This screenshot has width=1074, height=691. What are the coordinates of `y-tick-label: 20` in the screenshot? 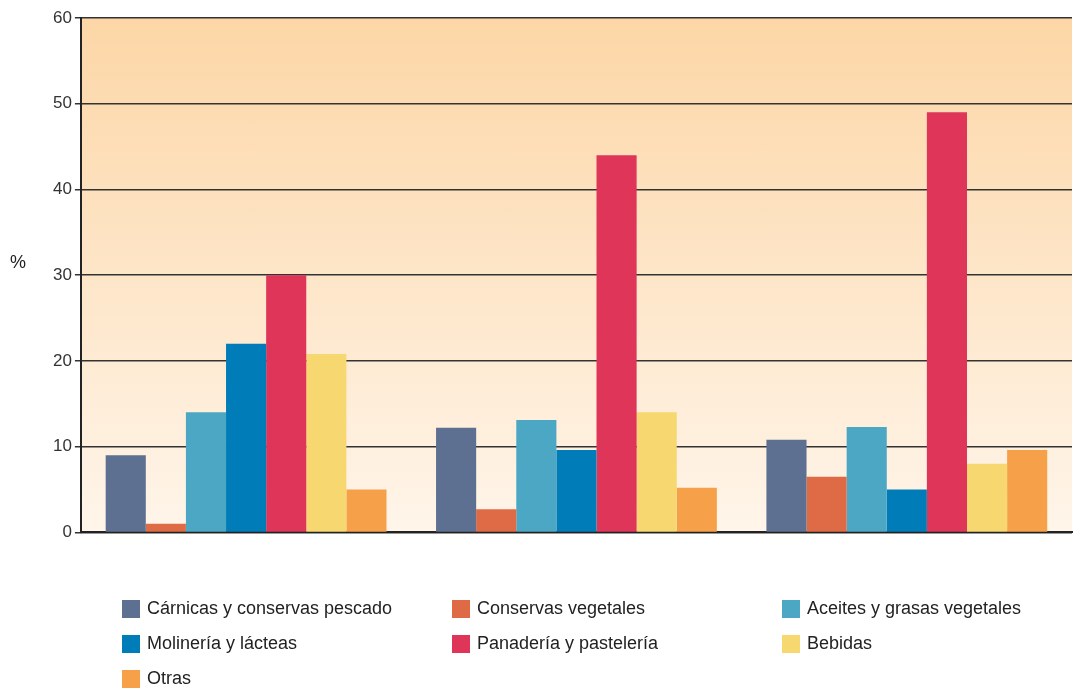 It's located at (62, 360).